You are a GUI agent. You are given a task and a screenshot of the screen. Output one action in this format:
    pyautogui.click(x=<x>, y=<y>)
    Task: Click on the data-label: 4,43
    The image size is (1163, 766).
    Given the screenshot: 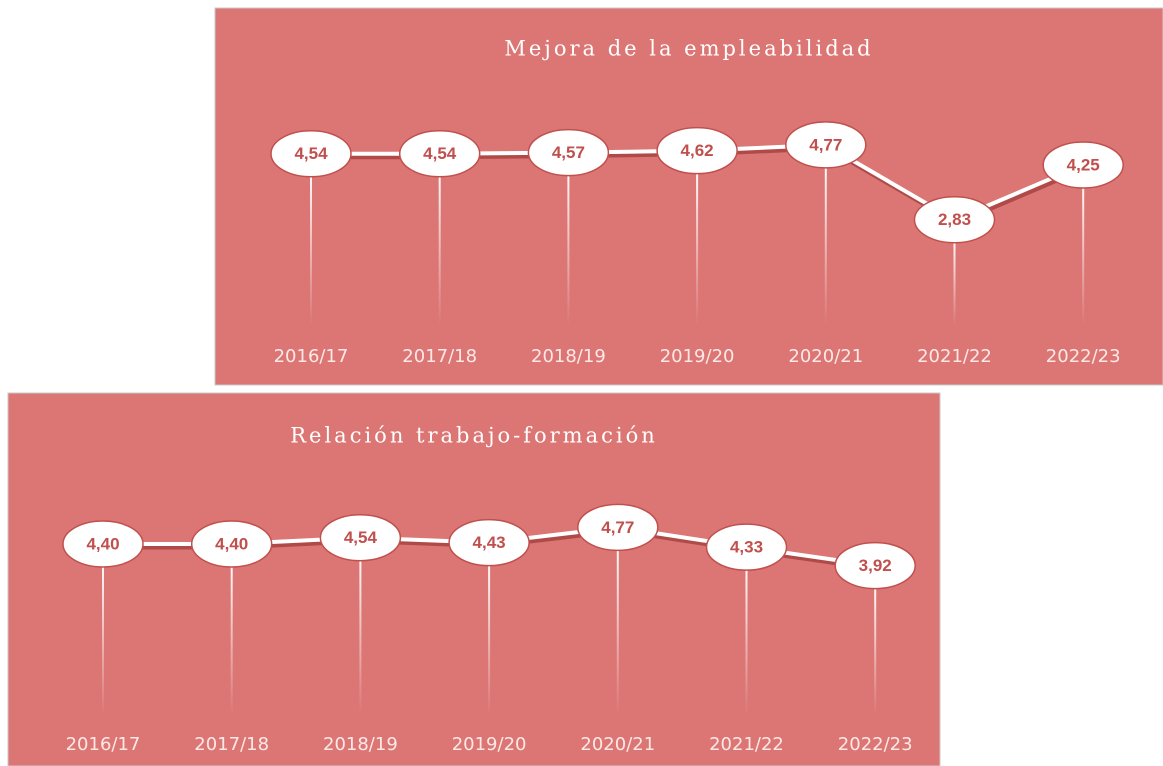 What is the action you would take?
    pyautogui.click(x=489, y=542)
    